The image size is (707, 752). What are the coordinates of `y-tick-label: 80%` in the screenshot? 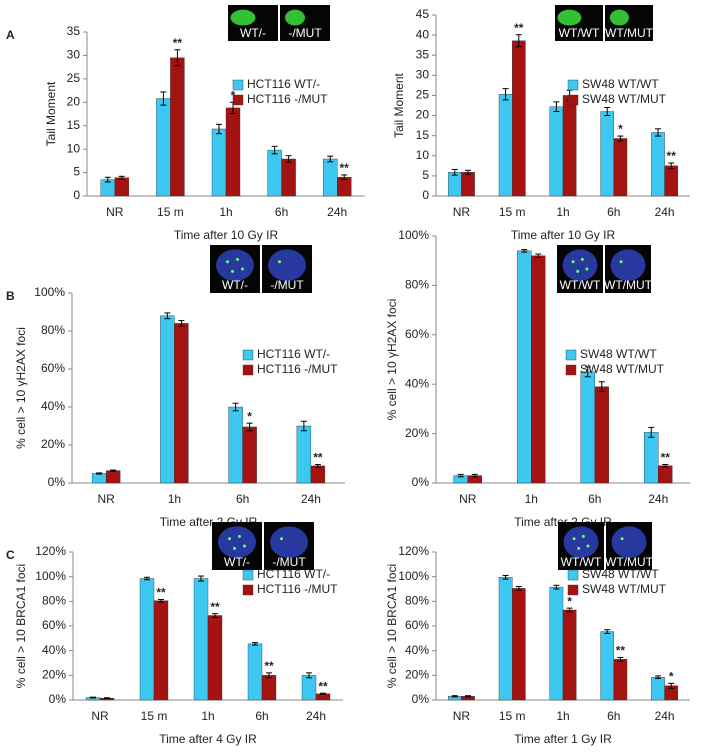 It's located at (417, 601).